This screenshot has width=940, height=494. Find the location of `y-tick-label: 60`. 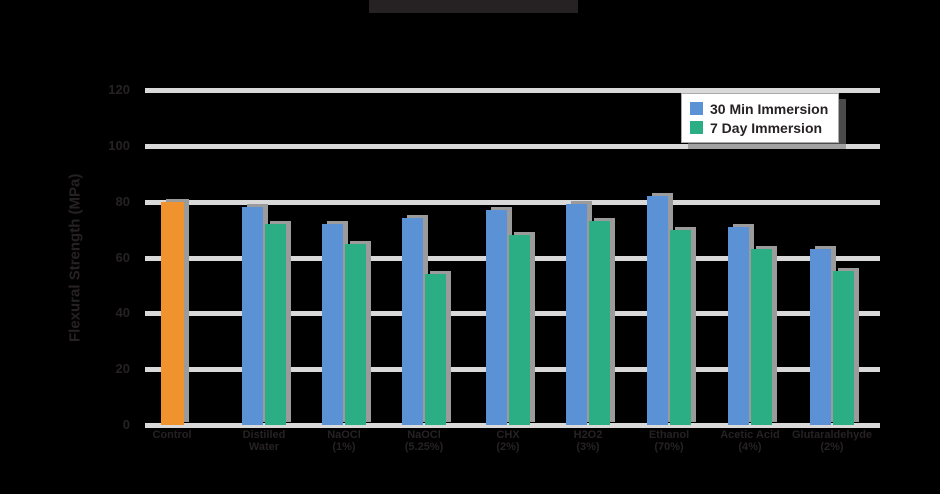

y-tick-label: 60 is located at coordinates (122, 257).